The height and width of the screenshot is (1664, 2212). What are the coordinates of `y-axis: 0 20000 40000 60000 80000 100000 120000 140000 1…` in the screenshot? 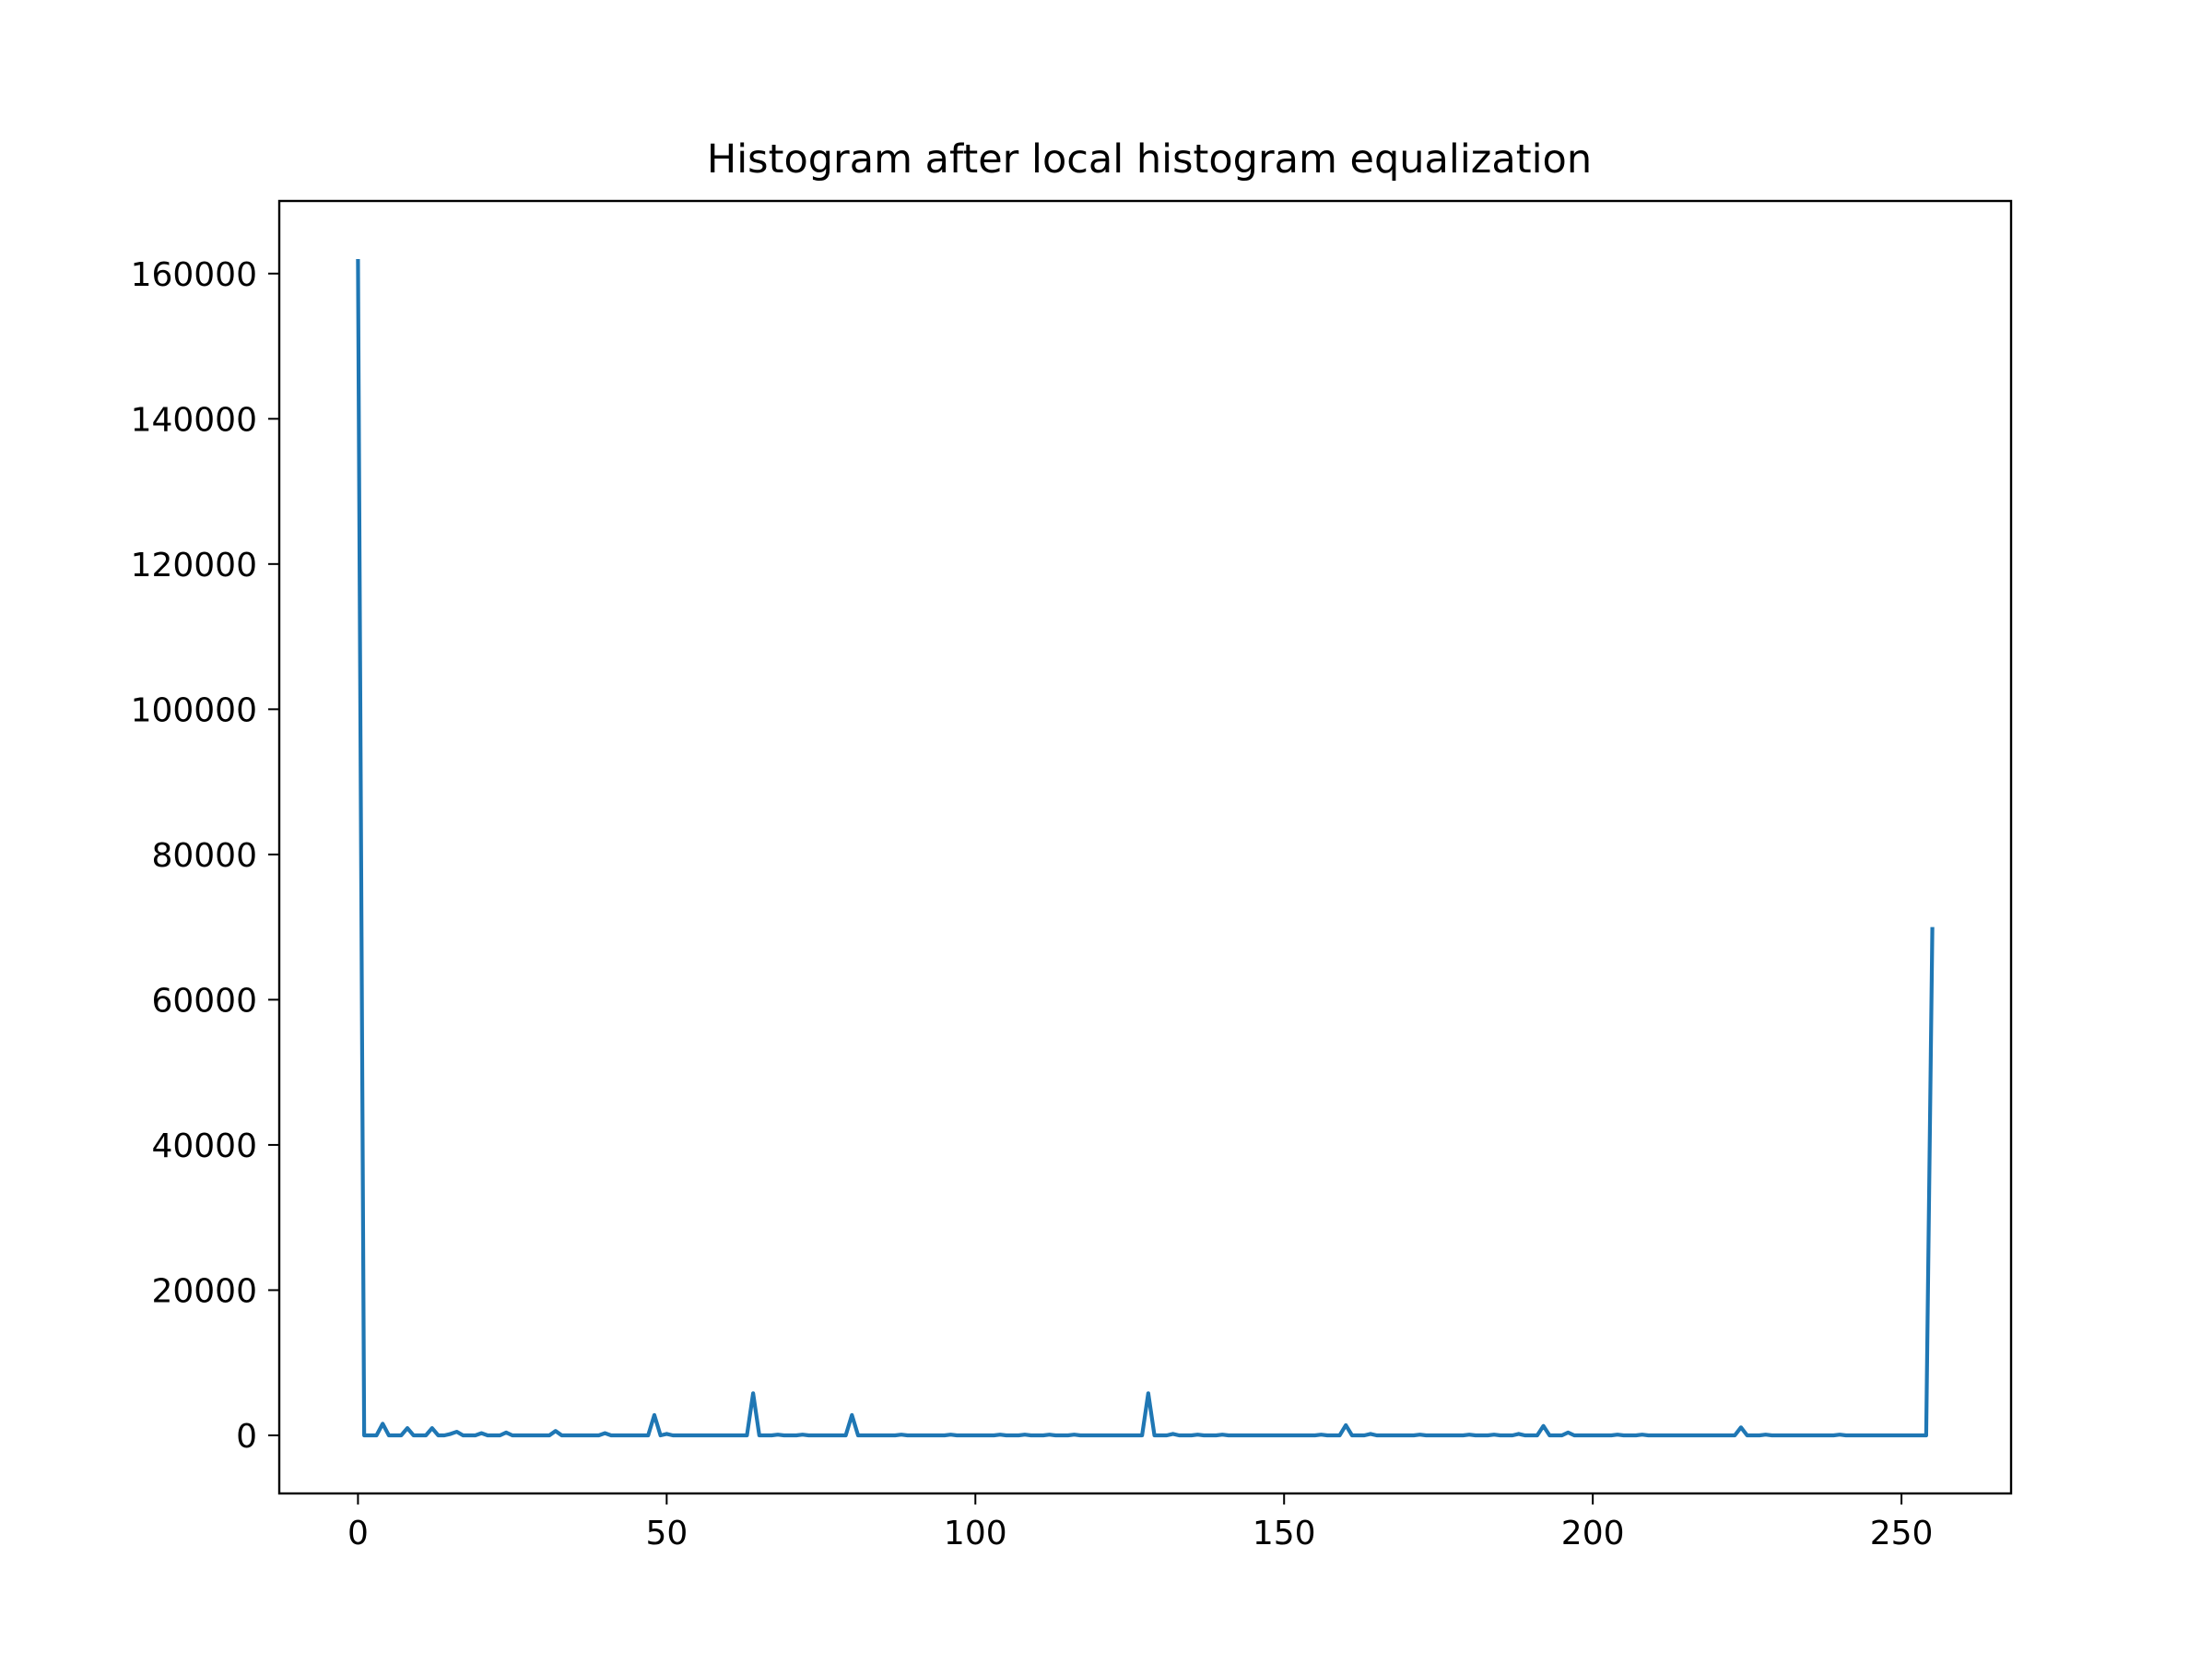 It's located at (205, 856).